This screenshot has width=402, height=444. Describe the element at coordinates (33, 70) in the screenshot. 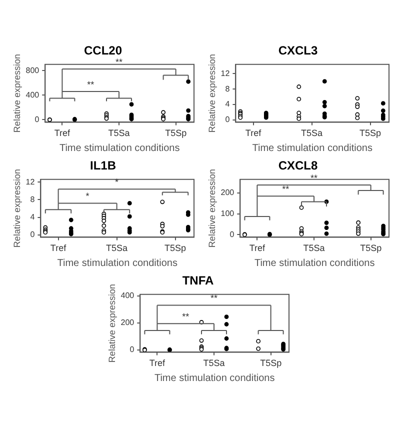

I see `y-tick-label: 800` at that location.